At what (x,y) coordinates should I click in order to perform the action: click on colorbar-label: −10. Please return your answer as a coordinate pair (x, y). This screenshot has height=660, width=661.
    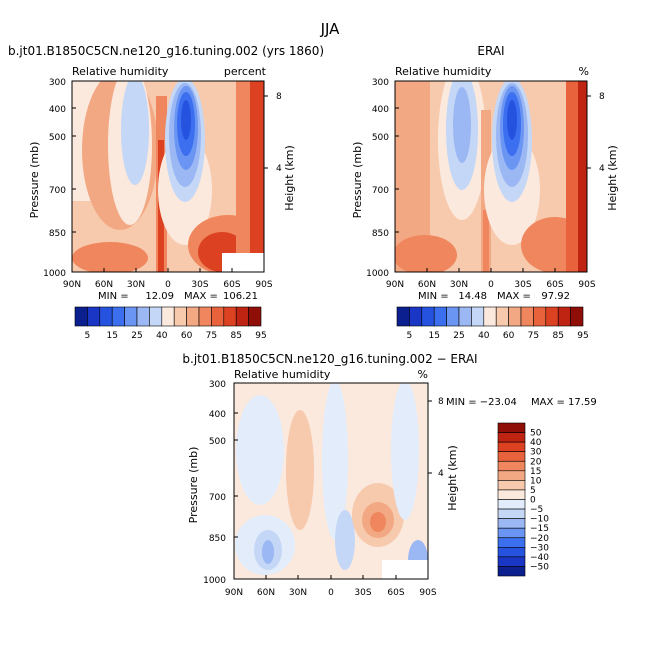
    Looking at the image, I should click on (539, 520).